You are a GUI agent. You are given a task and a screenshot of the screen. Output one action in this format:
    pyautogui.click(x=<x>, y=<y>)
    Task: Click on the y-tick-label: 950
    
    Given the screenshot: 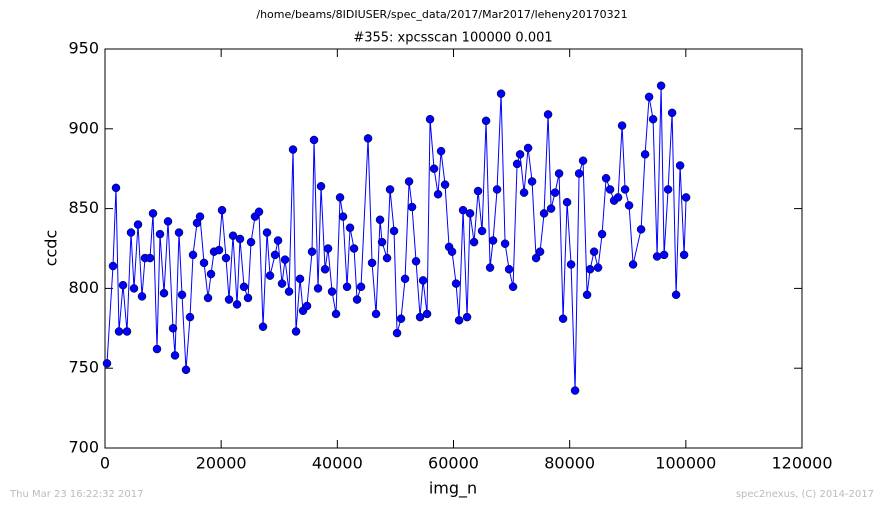 What is the action you would take?
    pyautogui.click(x=83, y=48)
    